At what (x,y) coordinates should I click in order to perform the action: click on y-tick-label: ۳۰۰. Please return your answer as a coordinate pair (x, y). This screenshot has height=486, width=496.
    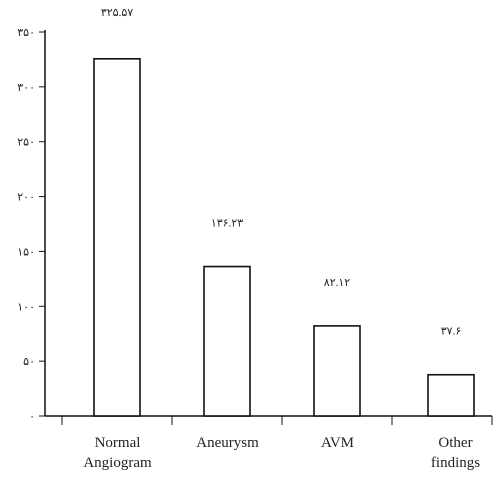
    Looking at the image, I should click on (26, 88).